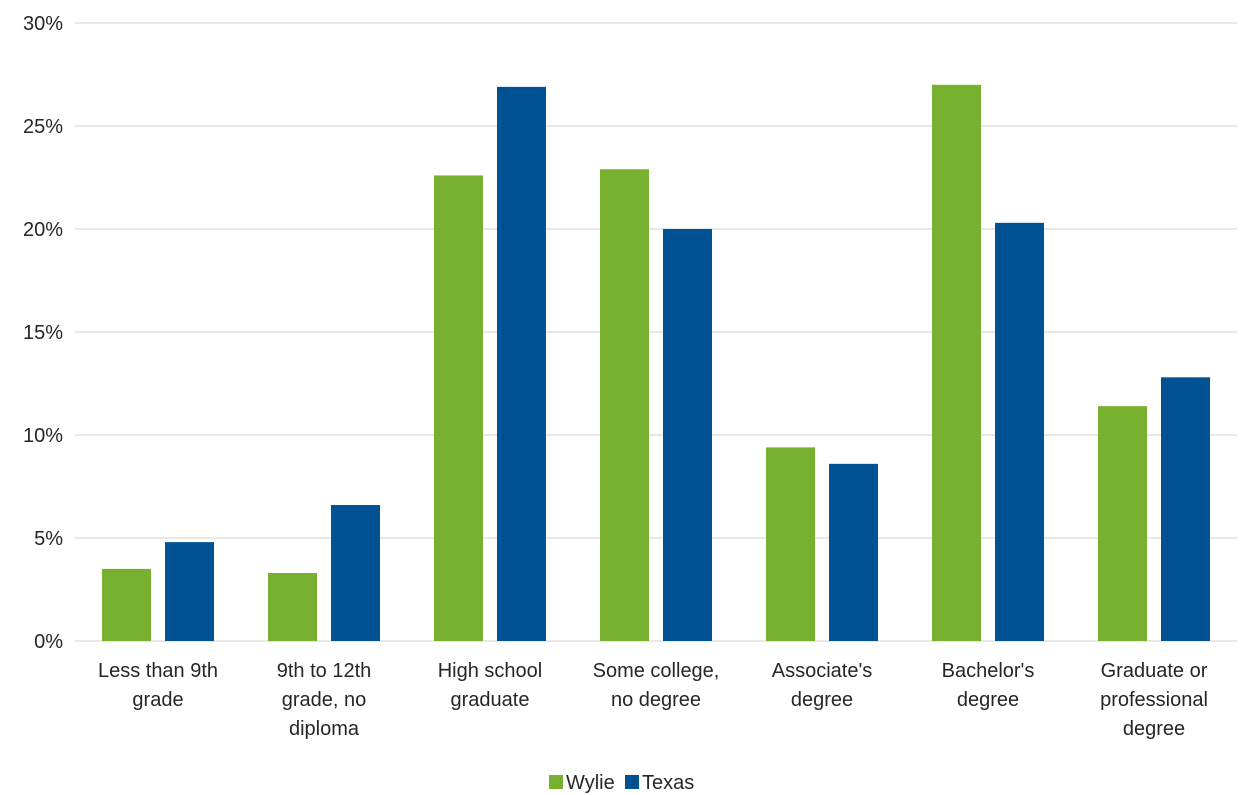 This screenshot has height=795, width=1249. I want to click on legend-label-wylie: Wylie, so click(590, 783).